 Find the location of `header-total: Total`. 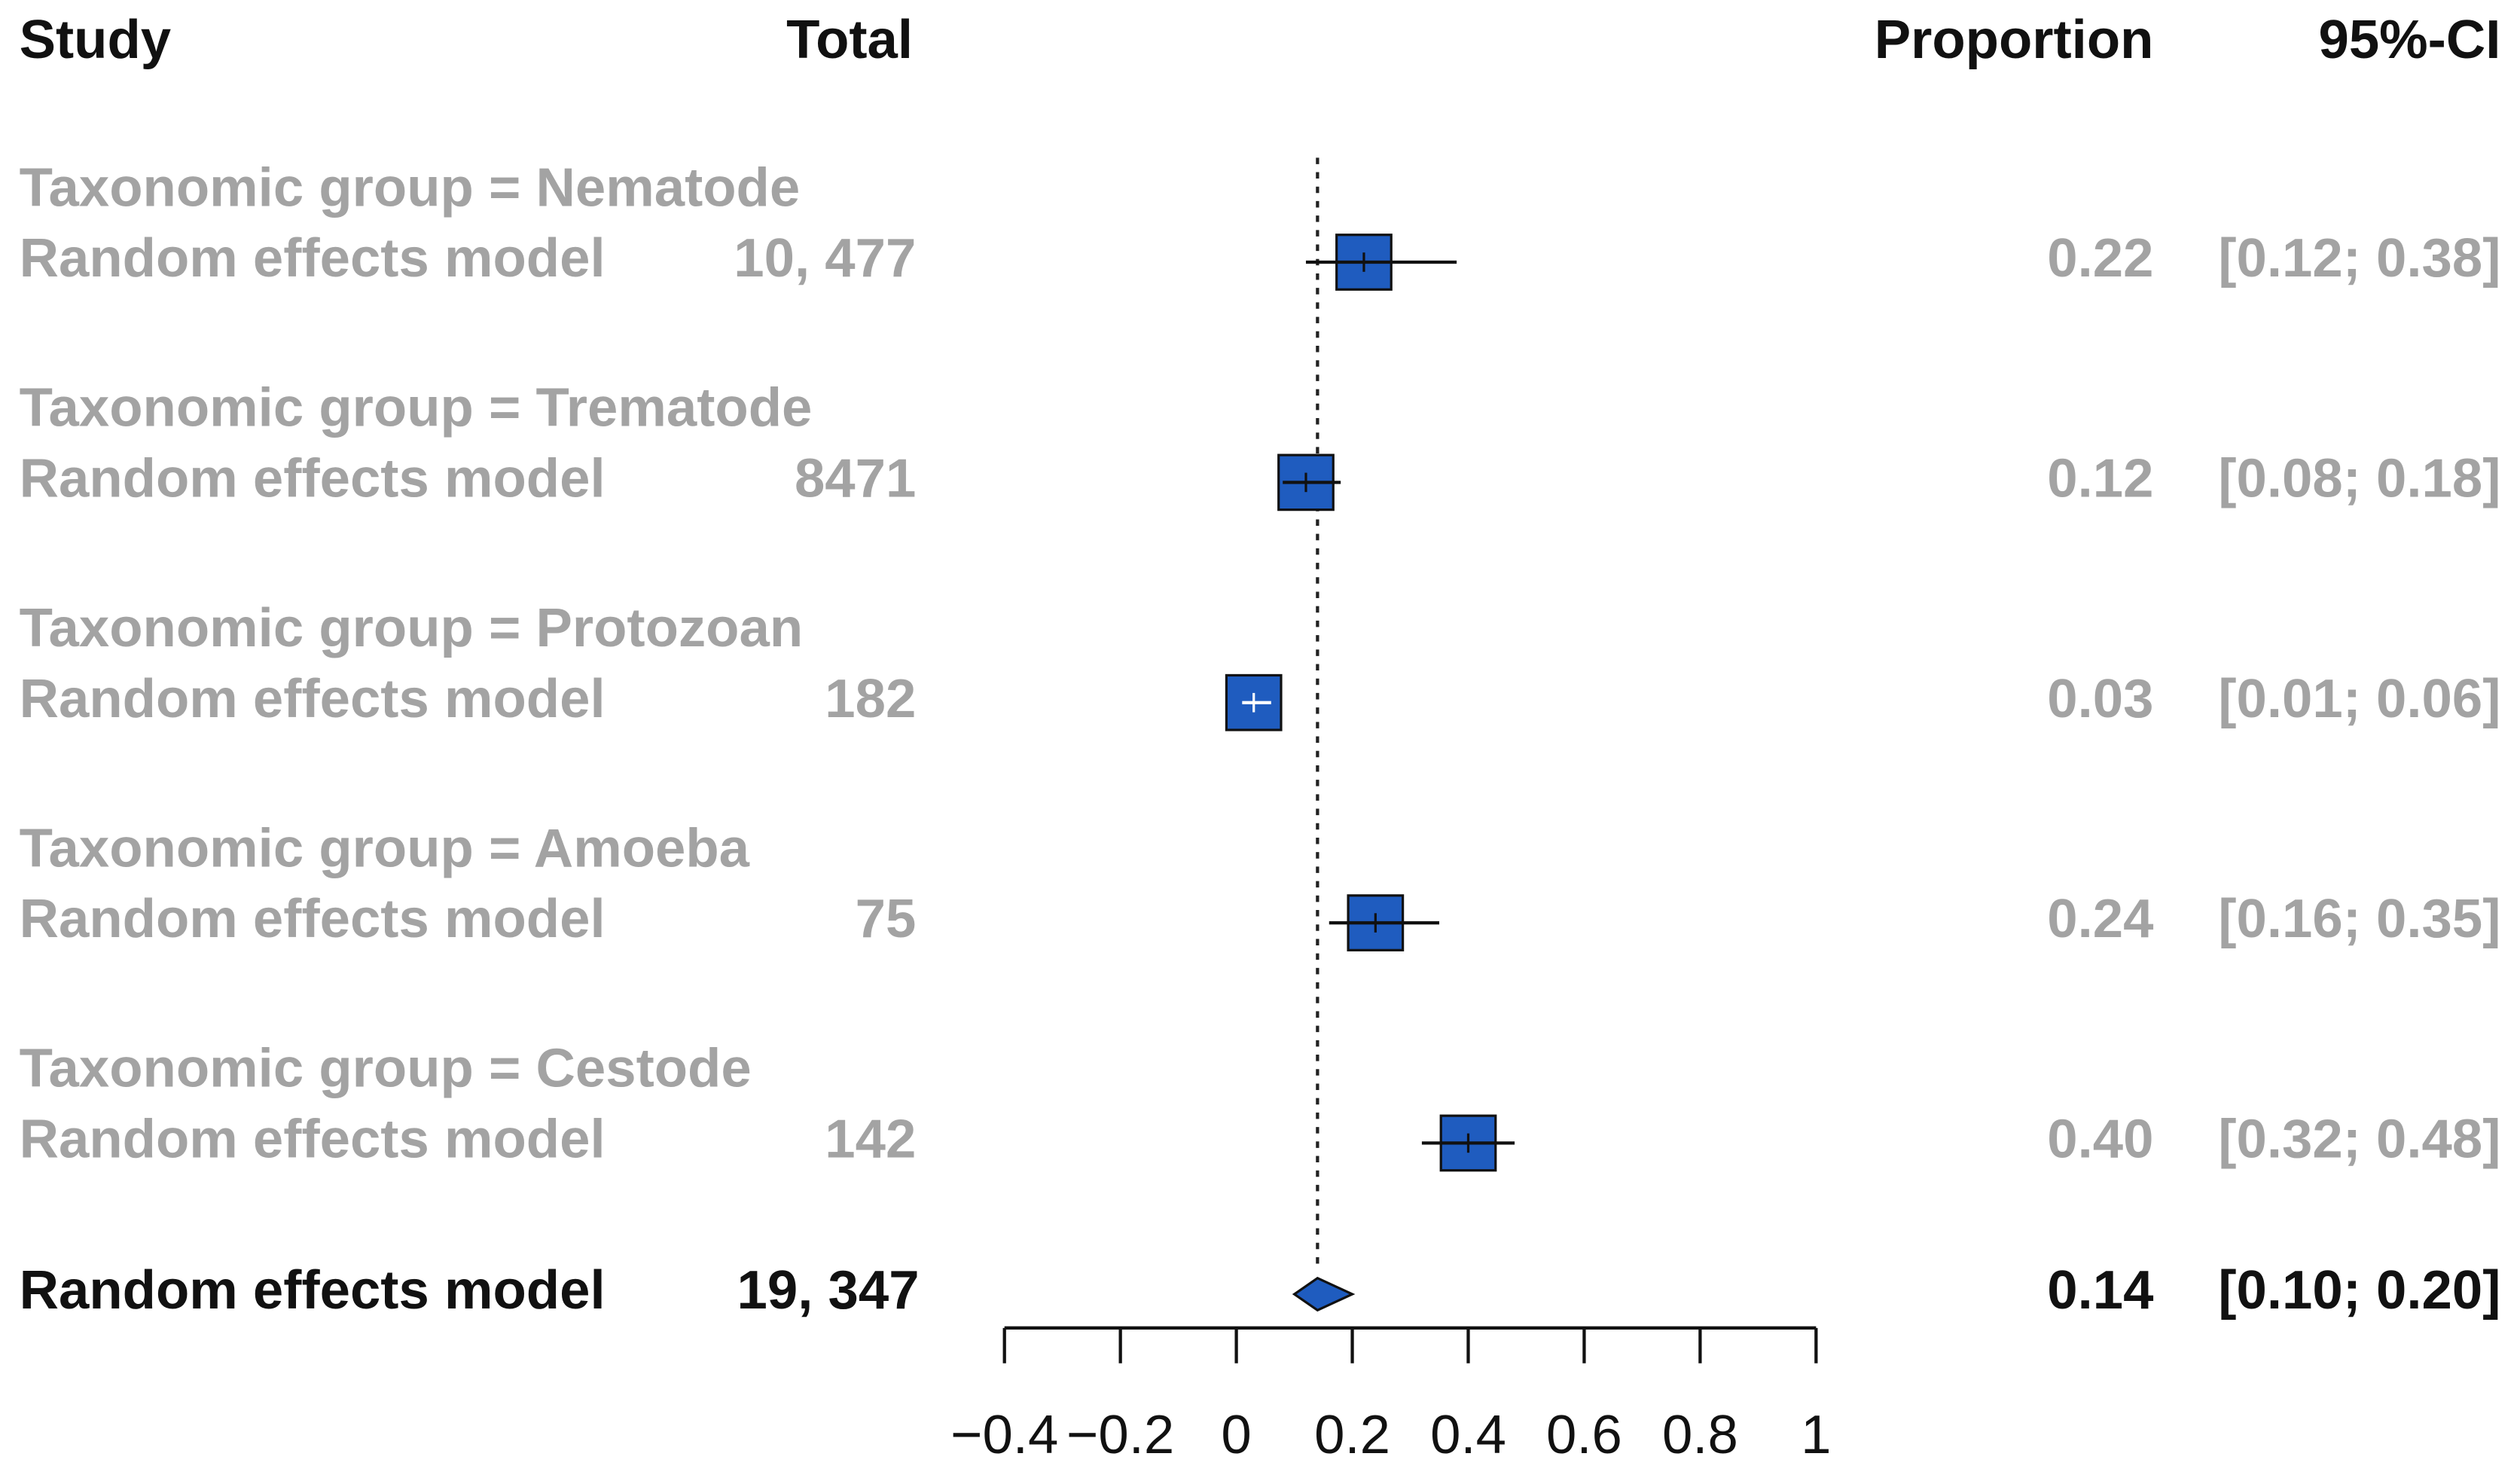

header-total: Total is located at coordinates (849, 39).